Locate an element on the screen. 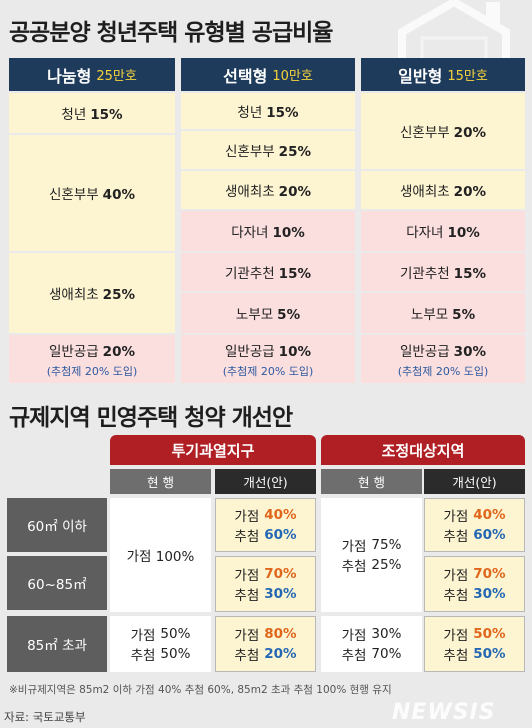  col2-multichild: 다자녀 10% is located at coordinates (268, 231).